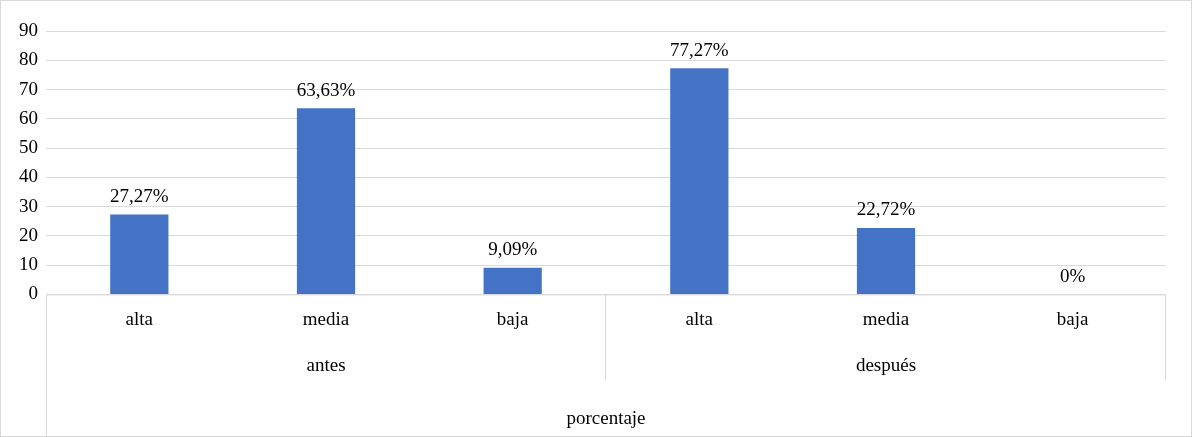 This screenshot has height=437, width=1192. Describe the element at coordinates (28, 29) in the screenshot. I see `y-tick-label: 90` at that location.